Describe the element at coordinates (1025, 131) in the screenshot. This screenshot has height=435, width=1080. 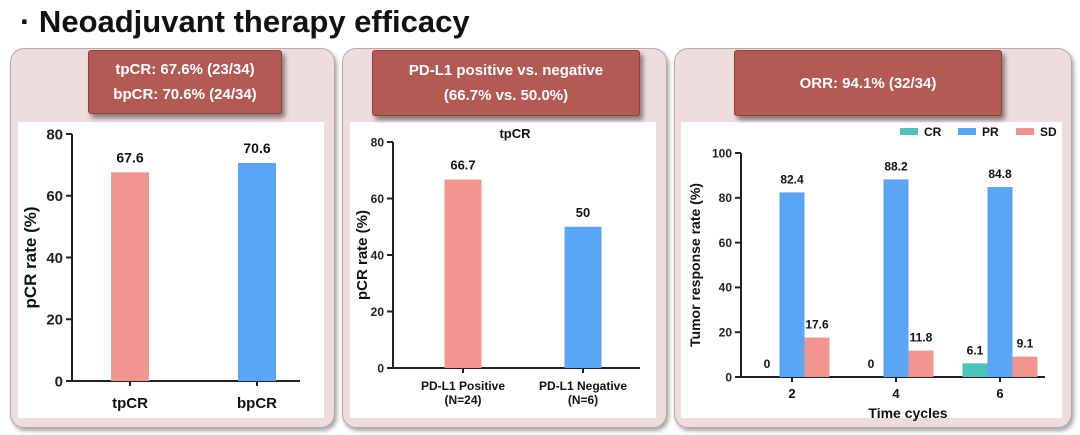
I see `legend-swatch-sd` at that location.